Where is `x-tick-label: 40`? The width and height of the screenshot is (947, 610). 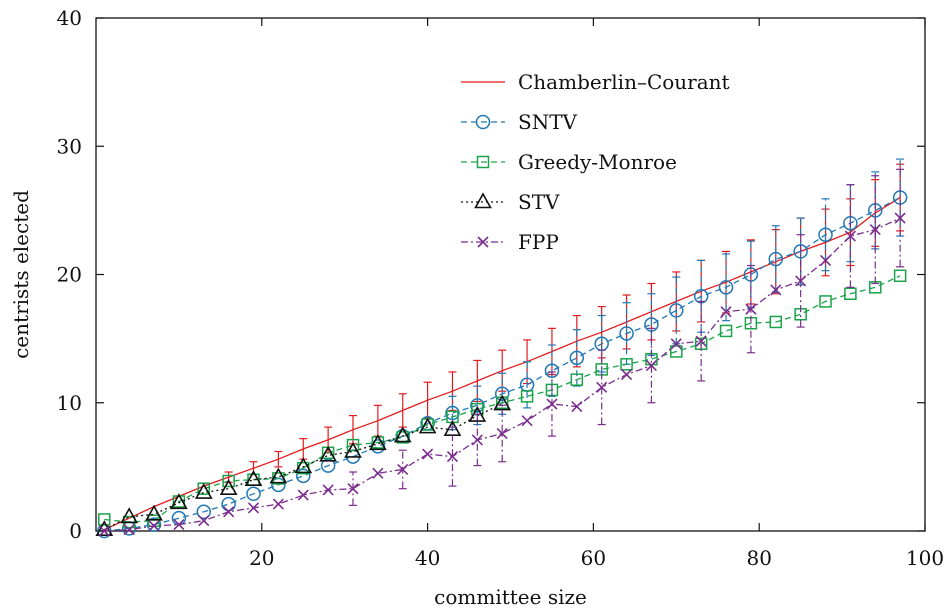
x-tick-label: 40 is located at coordinates (427, 558).